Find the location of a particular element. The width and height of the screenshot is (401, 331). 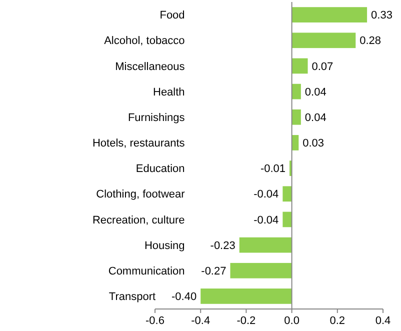

data-label: -0.01 is located at coordinates (273, 169).